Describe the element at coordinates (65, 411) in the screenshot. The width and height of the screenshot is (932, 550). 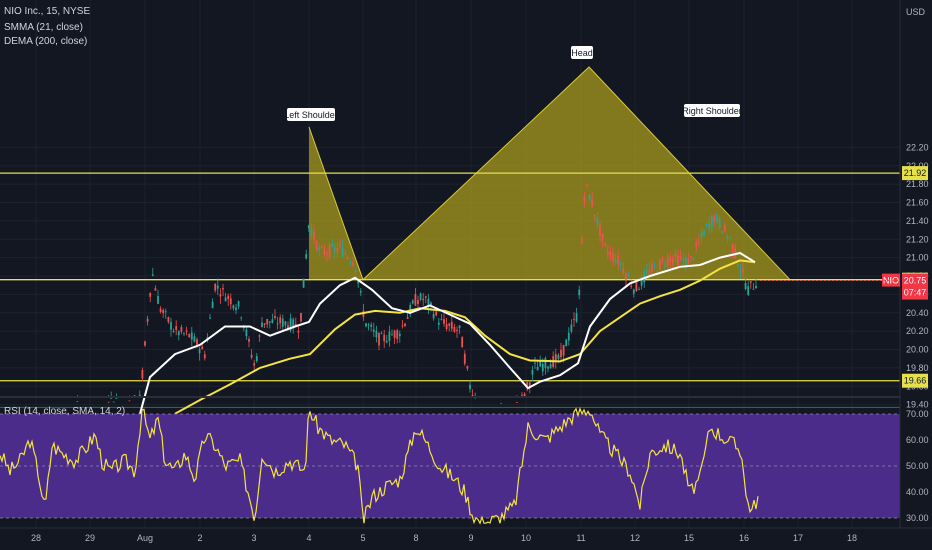
I see `rsi-legend: RSI (14, close, SMA, 14, 2)` at that location.